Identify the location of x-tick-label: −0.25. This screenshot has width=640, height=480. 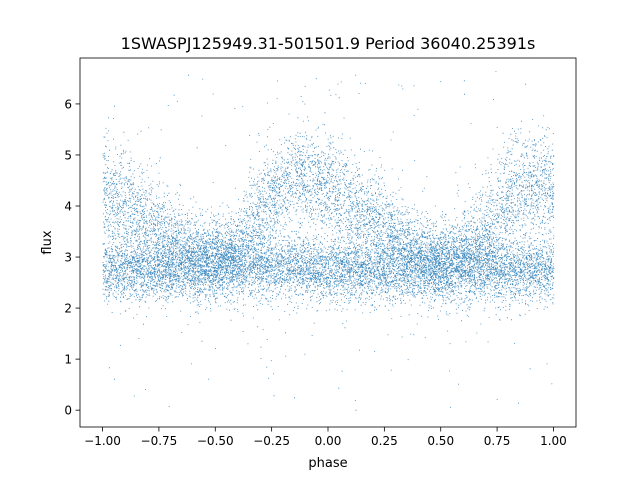
(271, 441).